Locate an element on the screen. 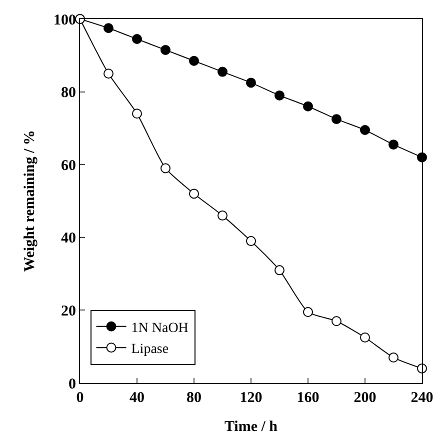  y-tick-label: 0 is located at coordinates (72, 384).